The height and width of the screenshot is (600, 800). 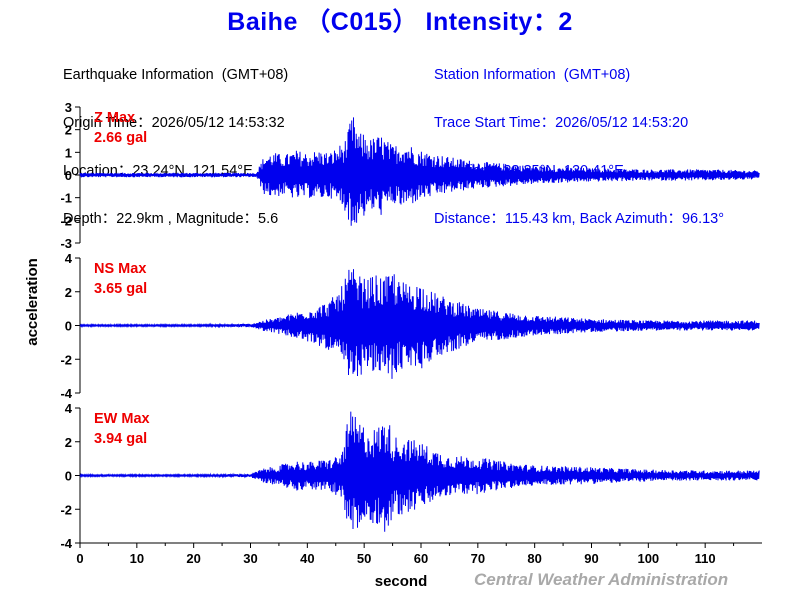 I want to click on x-tick-label: 60, so click(x=421, y=558).